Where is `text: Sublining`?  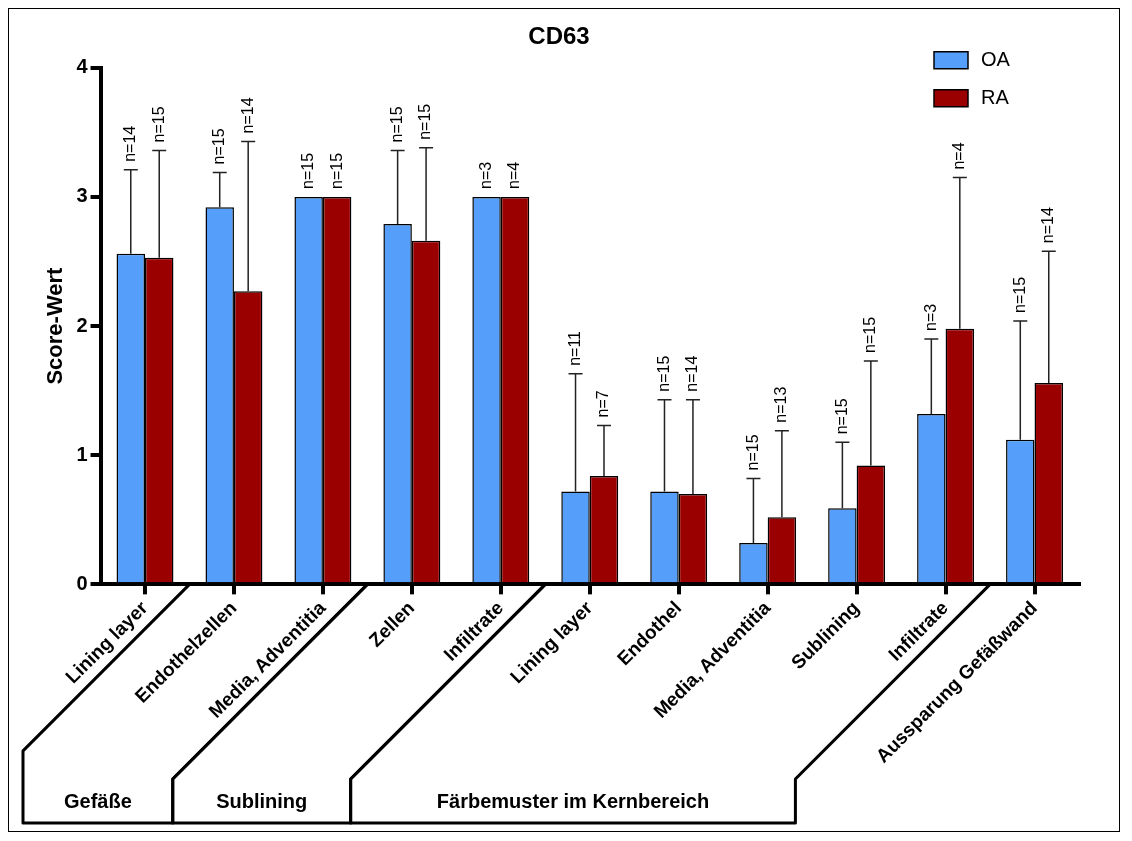 text: Sublining is located at coordinates (262, 801).